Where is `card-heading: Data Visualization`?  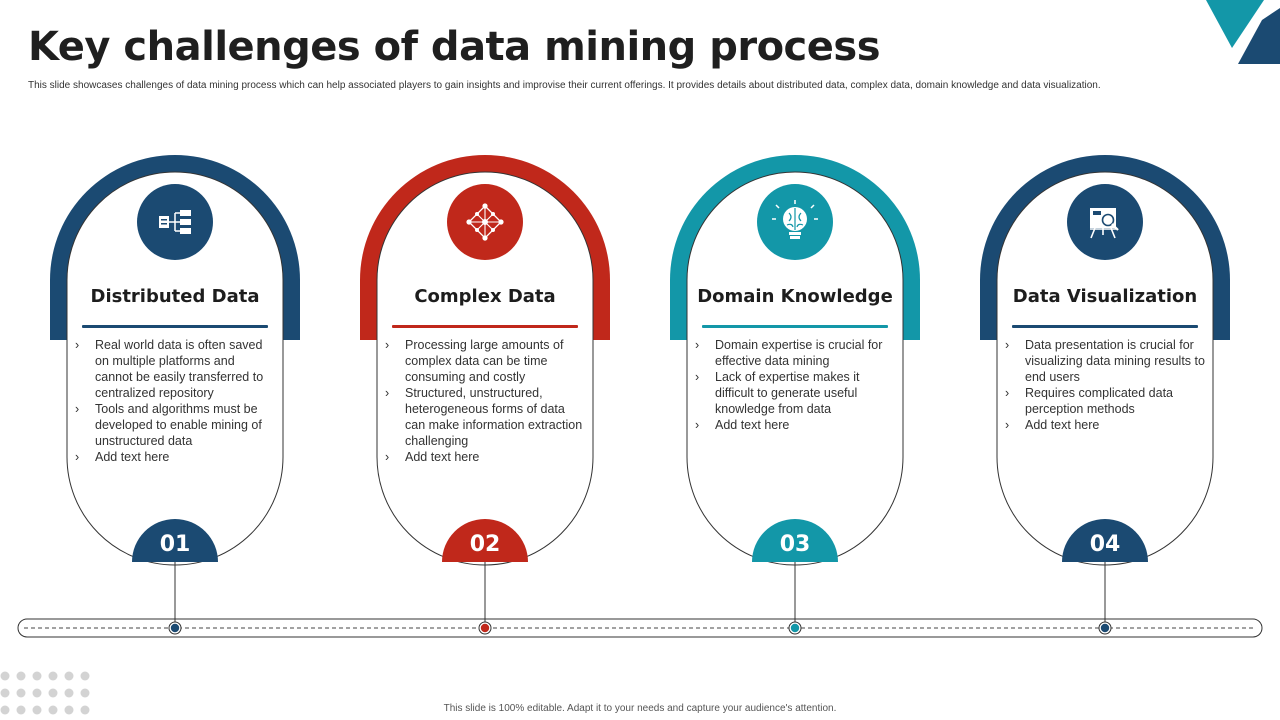 card-heading: Data Visualization is located at coordinates (1105, 296).